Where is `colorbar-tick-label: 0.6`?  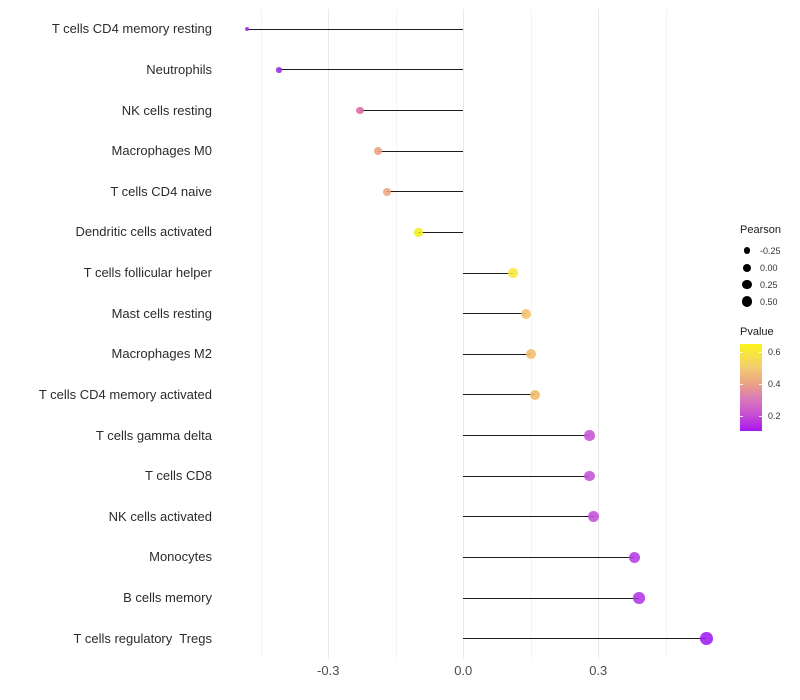
colorbar-tick-label: 0.6 is located at coordinates (774, 352).